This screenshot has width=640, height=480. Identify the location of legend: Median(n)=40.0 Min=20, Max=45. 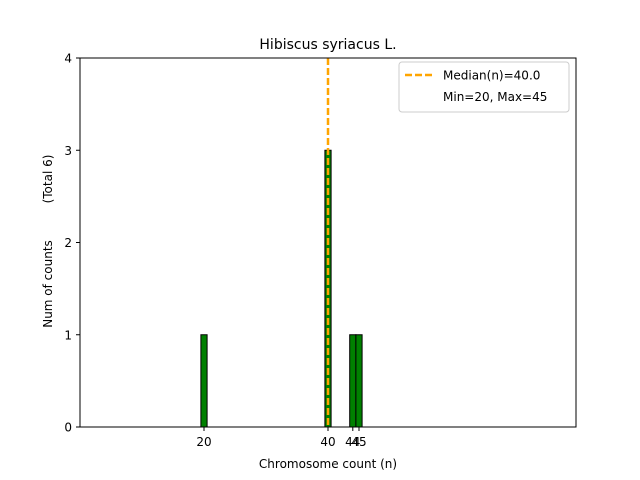
(484, 87).